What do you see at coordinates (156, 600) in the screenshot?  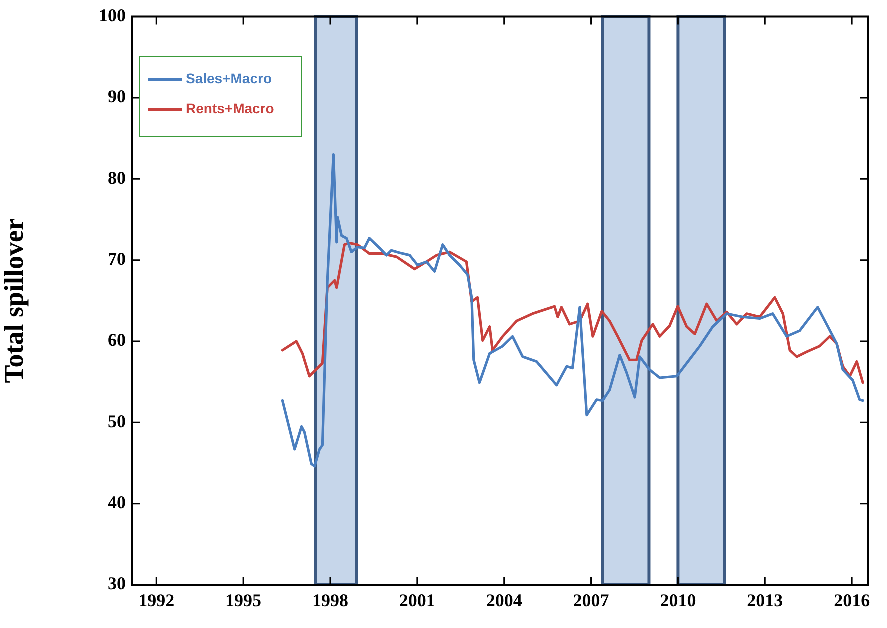 I see `x-tick-label: 1992` at bounding box center [156, 600].